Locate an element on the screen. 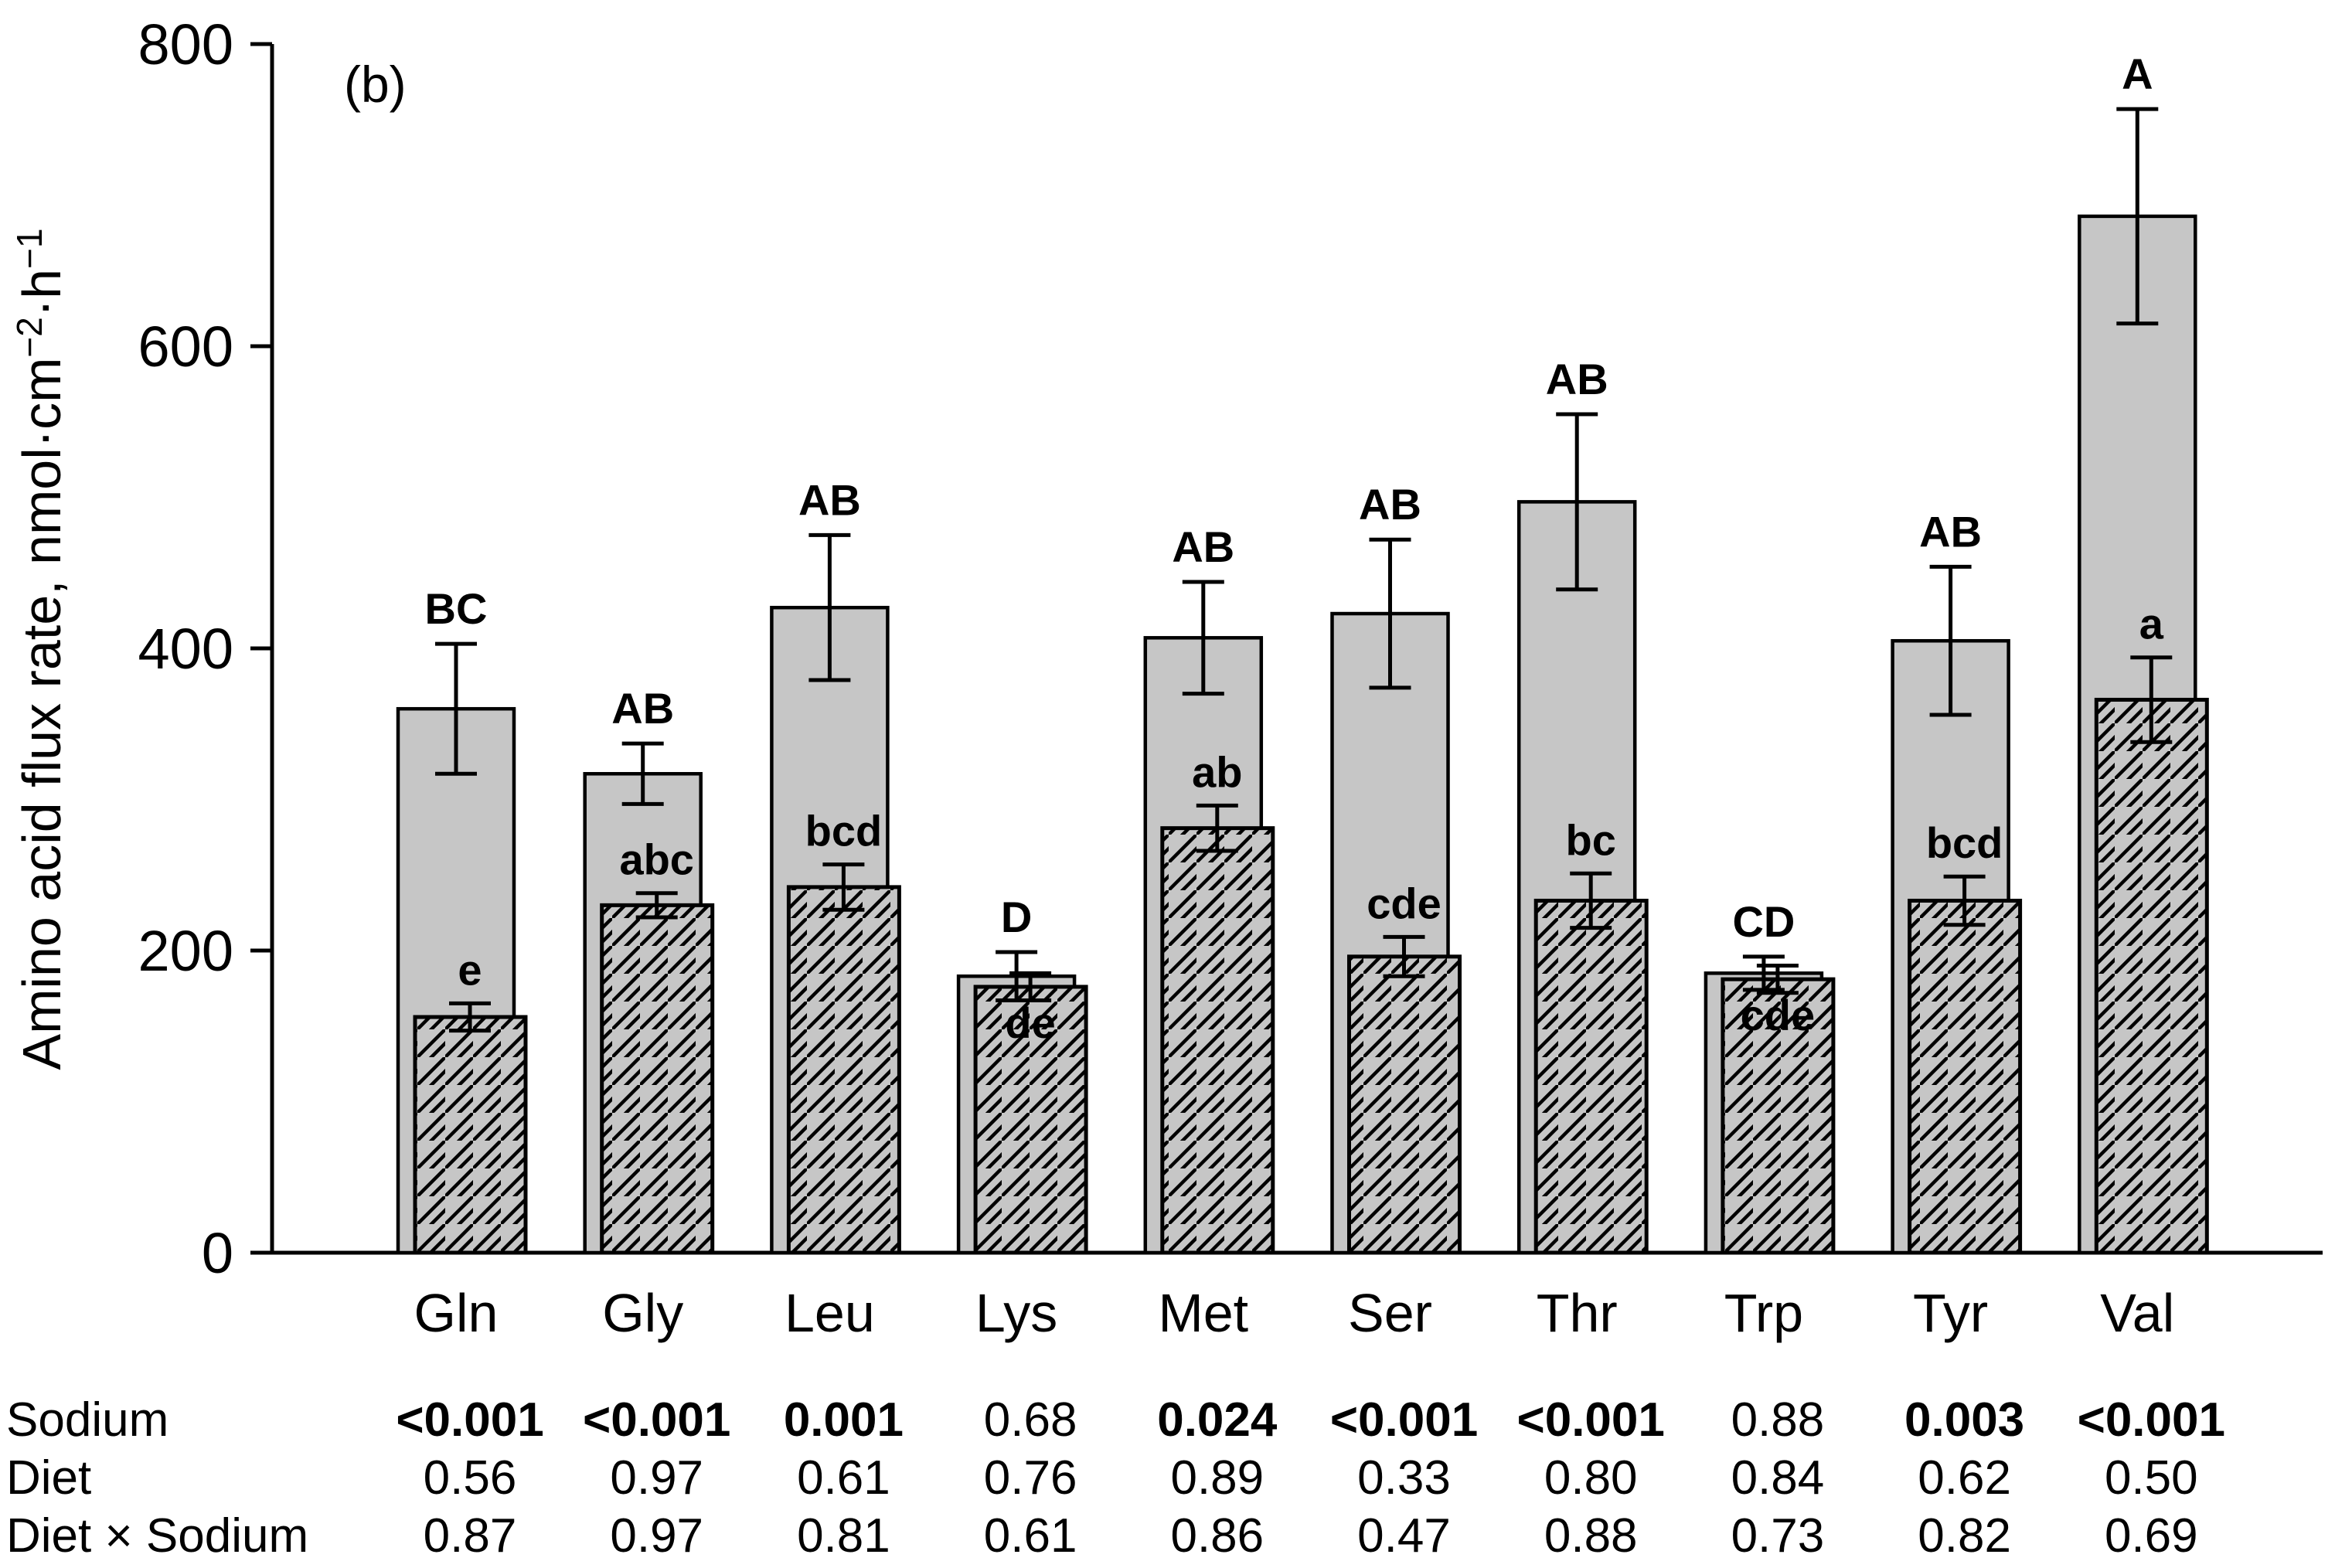 This screenshot has height=1568, width=2352. sig-letter-gray-Val: A is located at coordinates (2137, 73).